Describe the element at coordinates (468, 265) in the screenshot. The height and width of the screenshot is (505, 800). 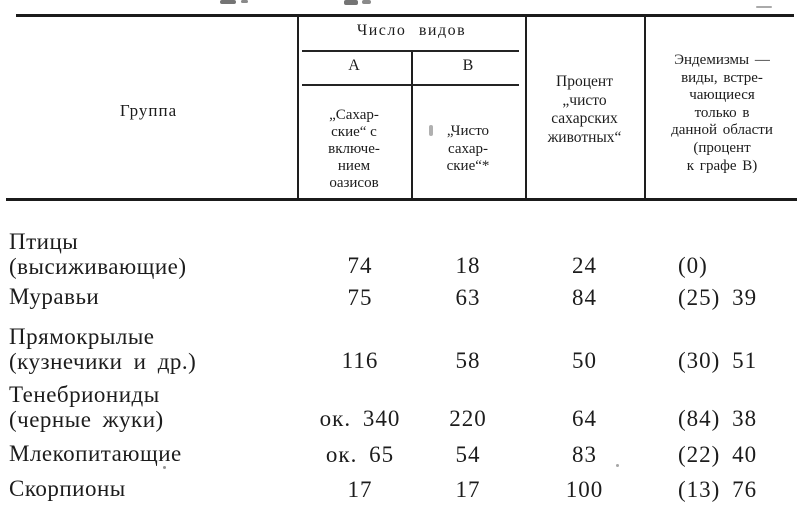
I see `cell-species-b: 18` at that location.